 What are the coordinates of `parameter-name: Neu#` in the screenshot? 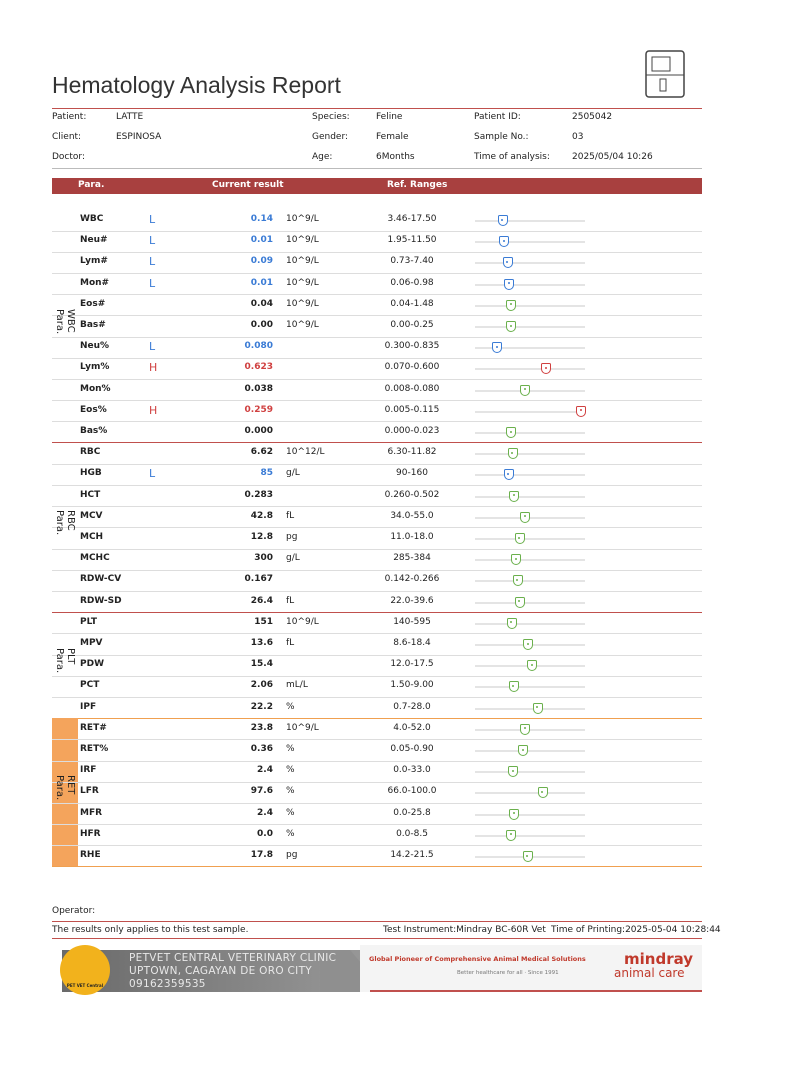 It's located at (94, 240).